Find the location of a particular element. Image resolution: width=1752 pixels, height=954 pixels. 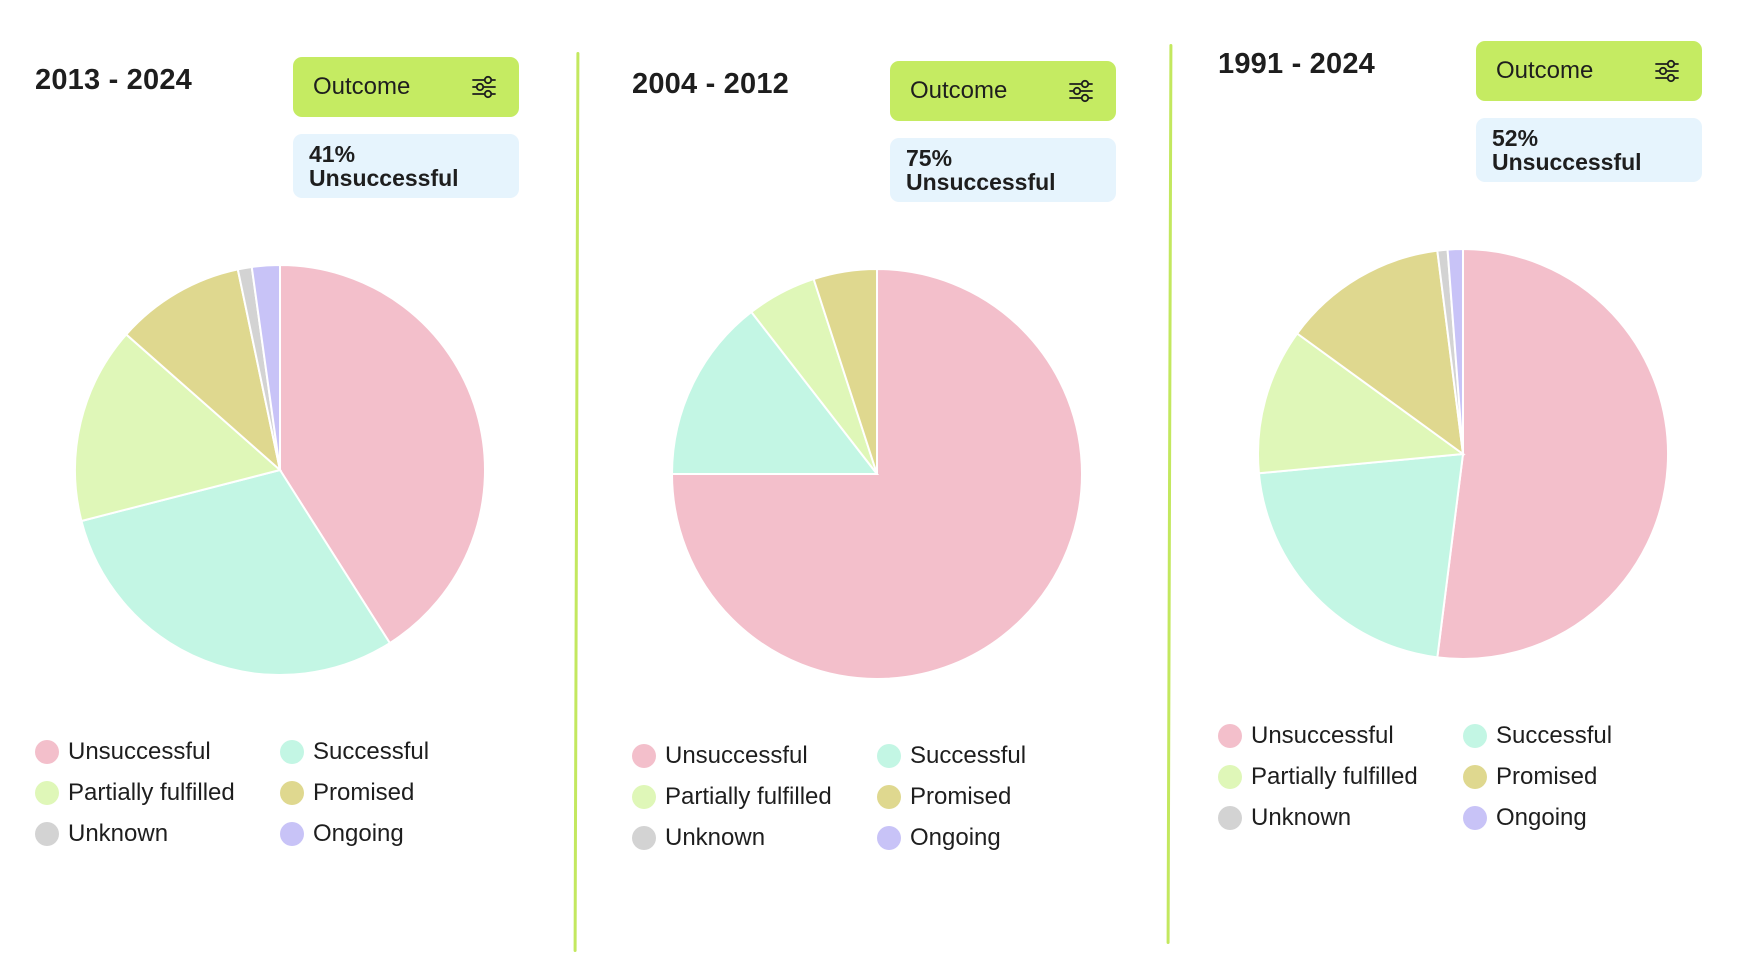

chart-title: 2004 - 2012 is located at coordinates (710, 84).